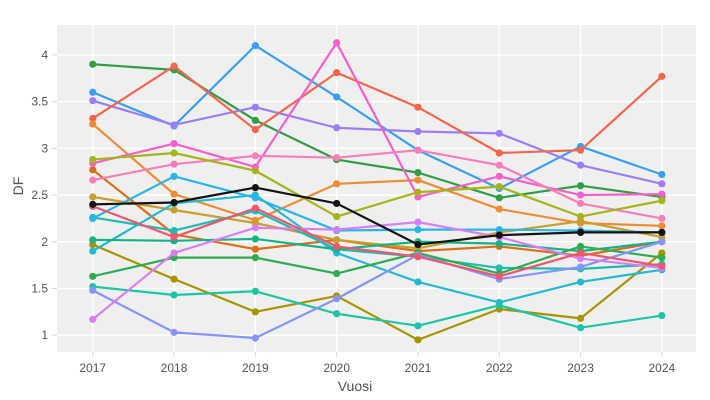 The height and width of the screenshot is (400, 710). I want to click on series-20-line, so click(377, 241).